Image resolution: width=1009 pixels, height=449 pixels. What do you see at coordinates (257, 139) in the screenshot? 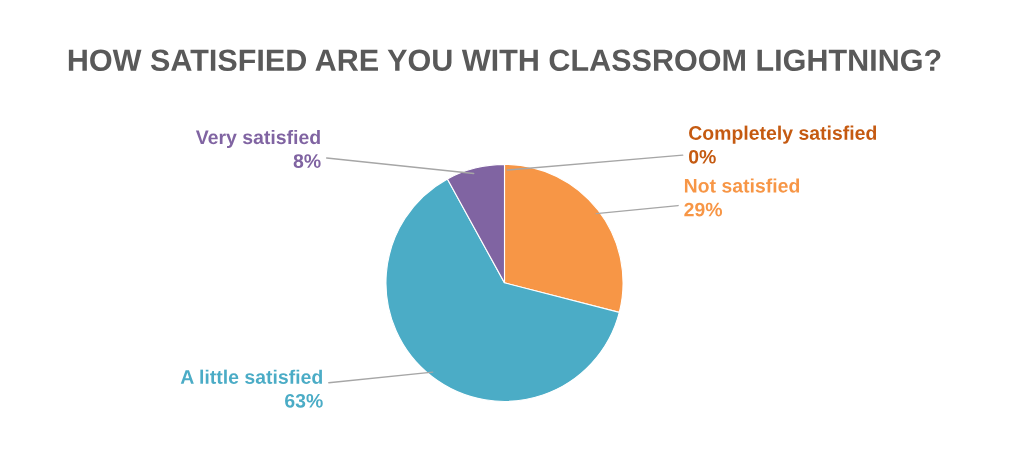
I see `slice-label: Very satisfied` at bounding box center [257, 139].